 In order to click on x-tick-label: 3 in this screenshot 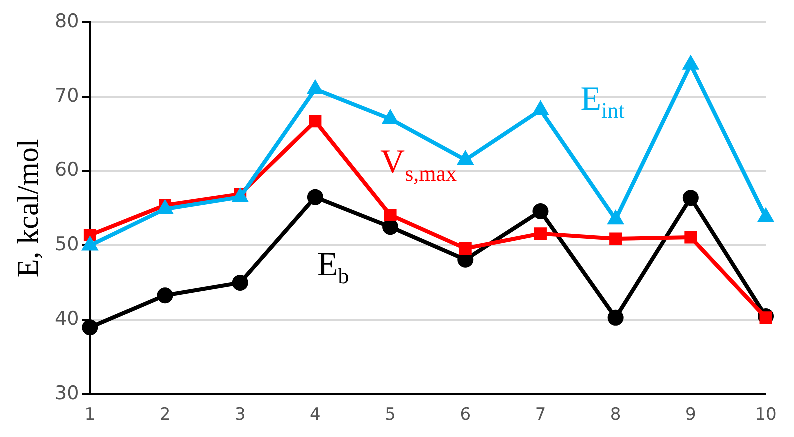, I will do `click(240, 415)`.